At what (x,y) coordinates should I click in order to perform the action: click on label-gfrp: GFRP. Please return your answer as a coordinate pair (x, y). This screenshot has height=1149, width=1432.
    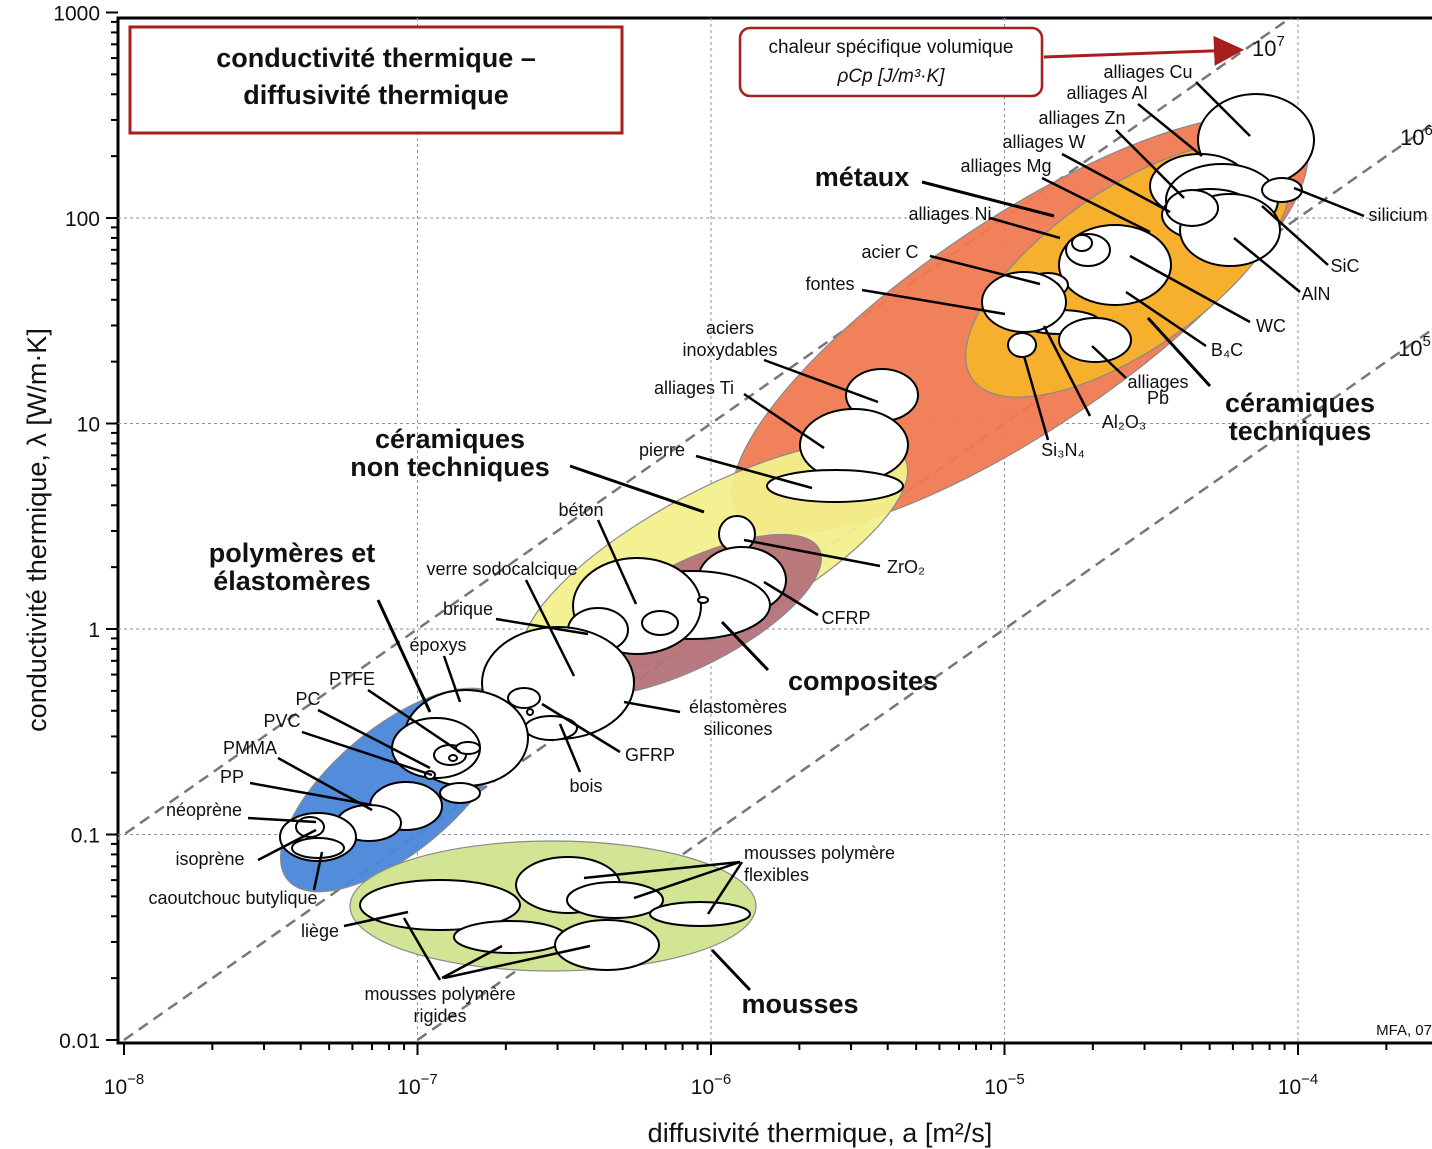
    Looking at the image, I should click on (650, 755).